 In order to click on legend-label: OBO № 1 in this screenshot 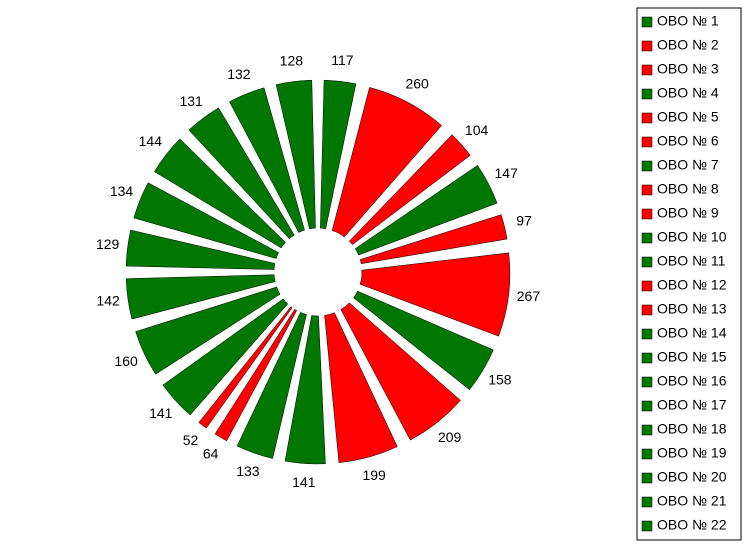, I will do `click(688, 21)`.